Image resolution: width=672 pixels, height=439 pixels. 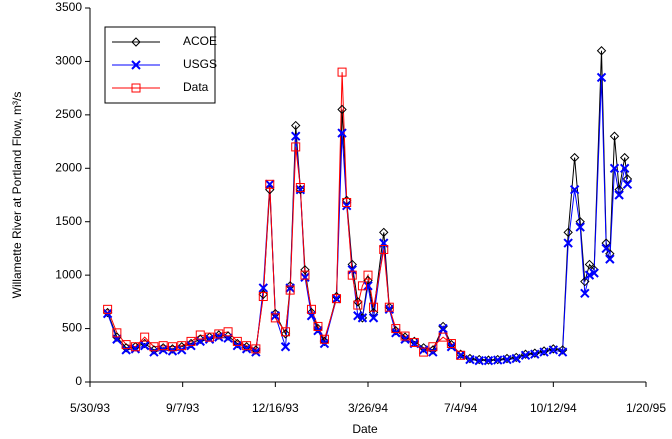 What do you see at coordinates (90, 408) in the screenshot?
I see `x-tick-label: 5/30/93` at bounding box center [90, 408].